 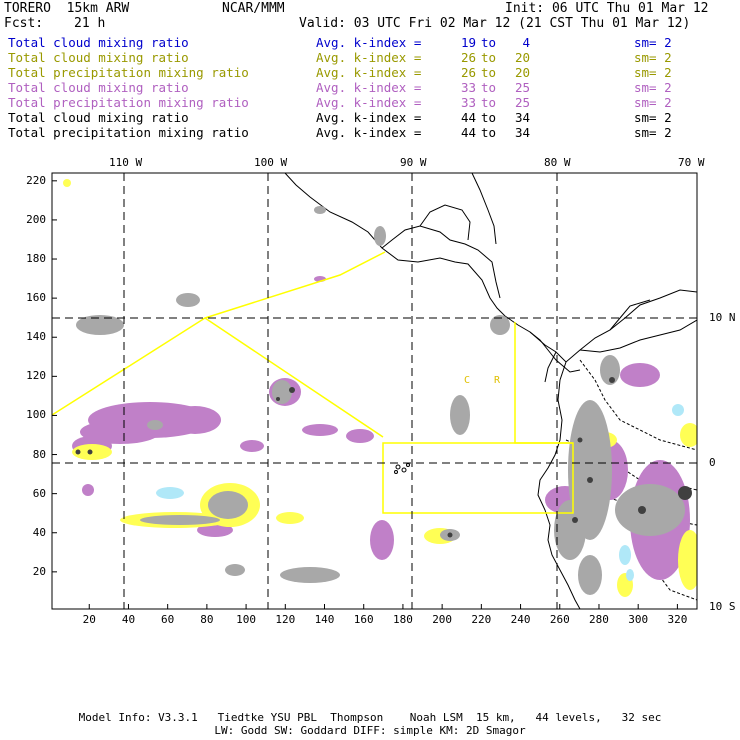 What do you see at coordinates (36, 259) in the screenshot?
I see `y-tick-label: 180` at bounding box center [36, 259].